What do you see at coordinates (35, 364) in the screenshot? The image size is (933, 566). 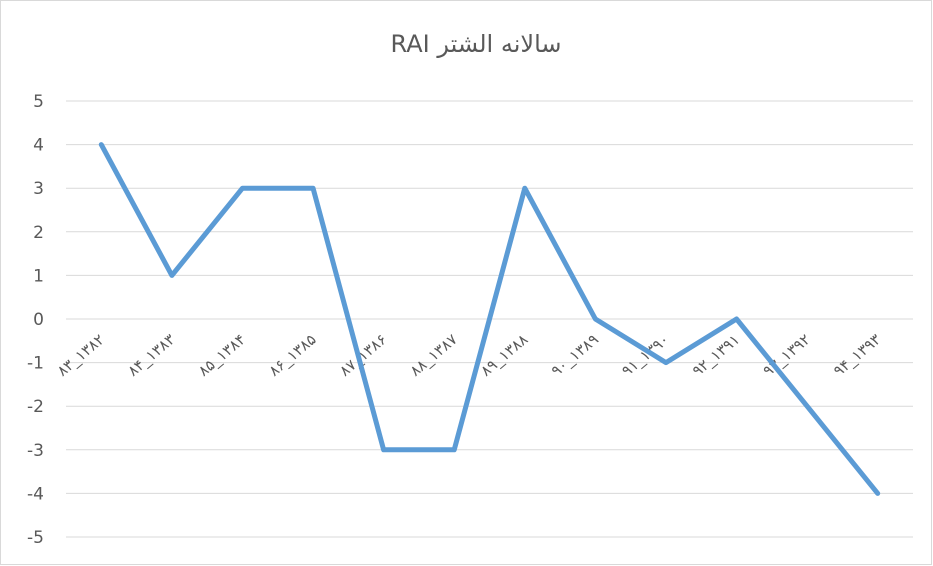 I see `y-tick-label: -1` at bounding box center [35, 364].